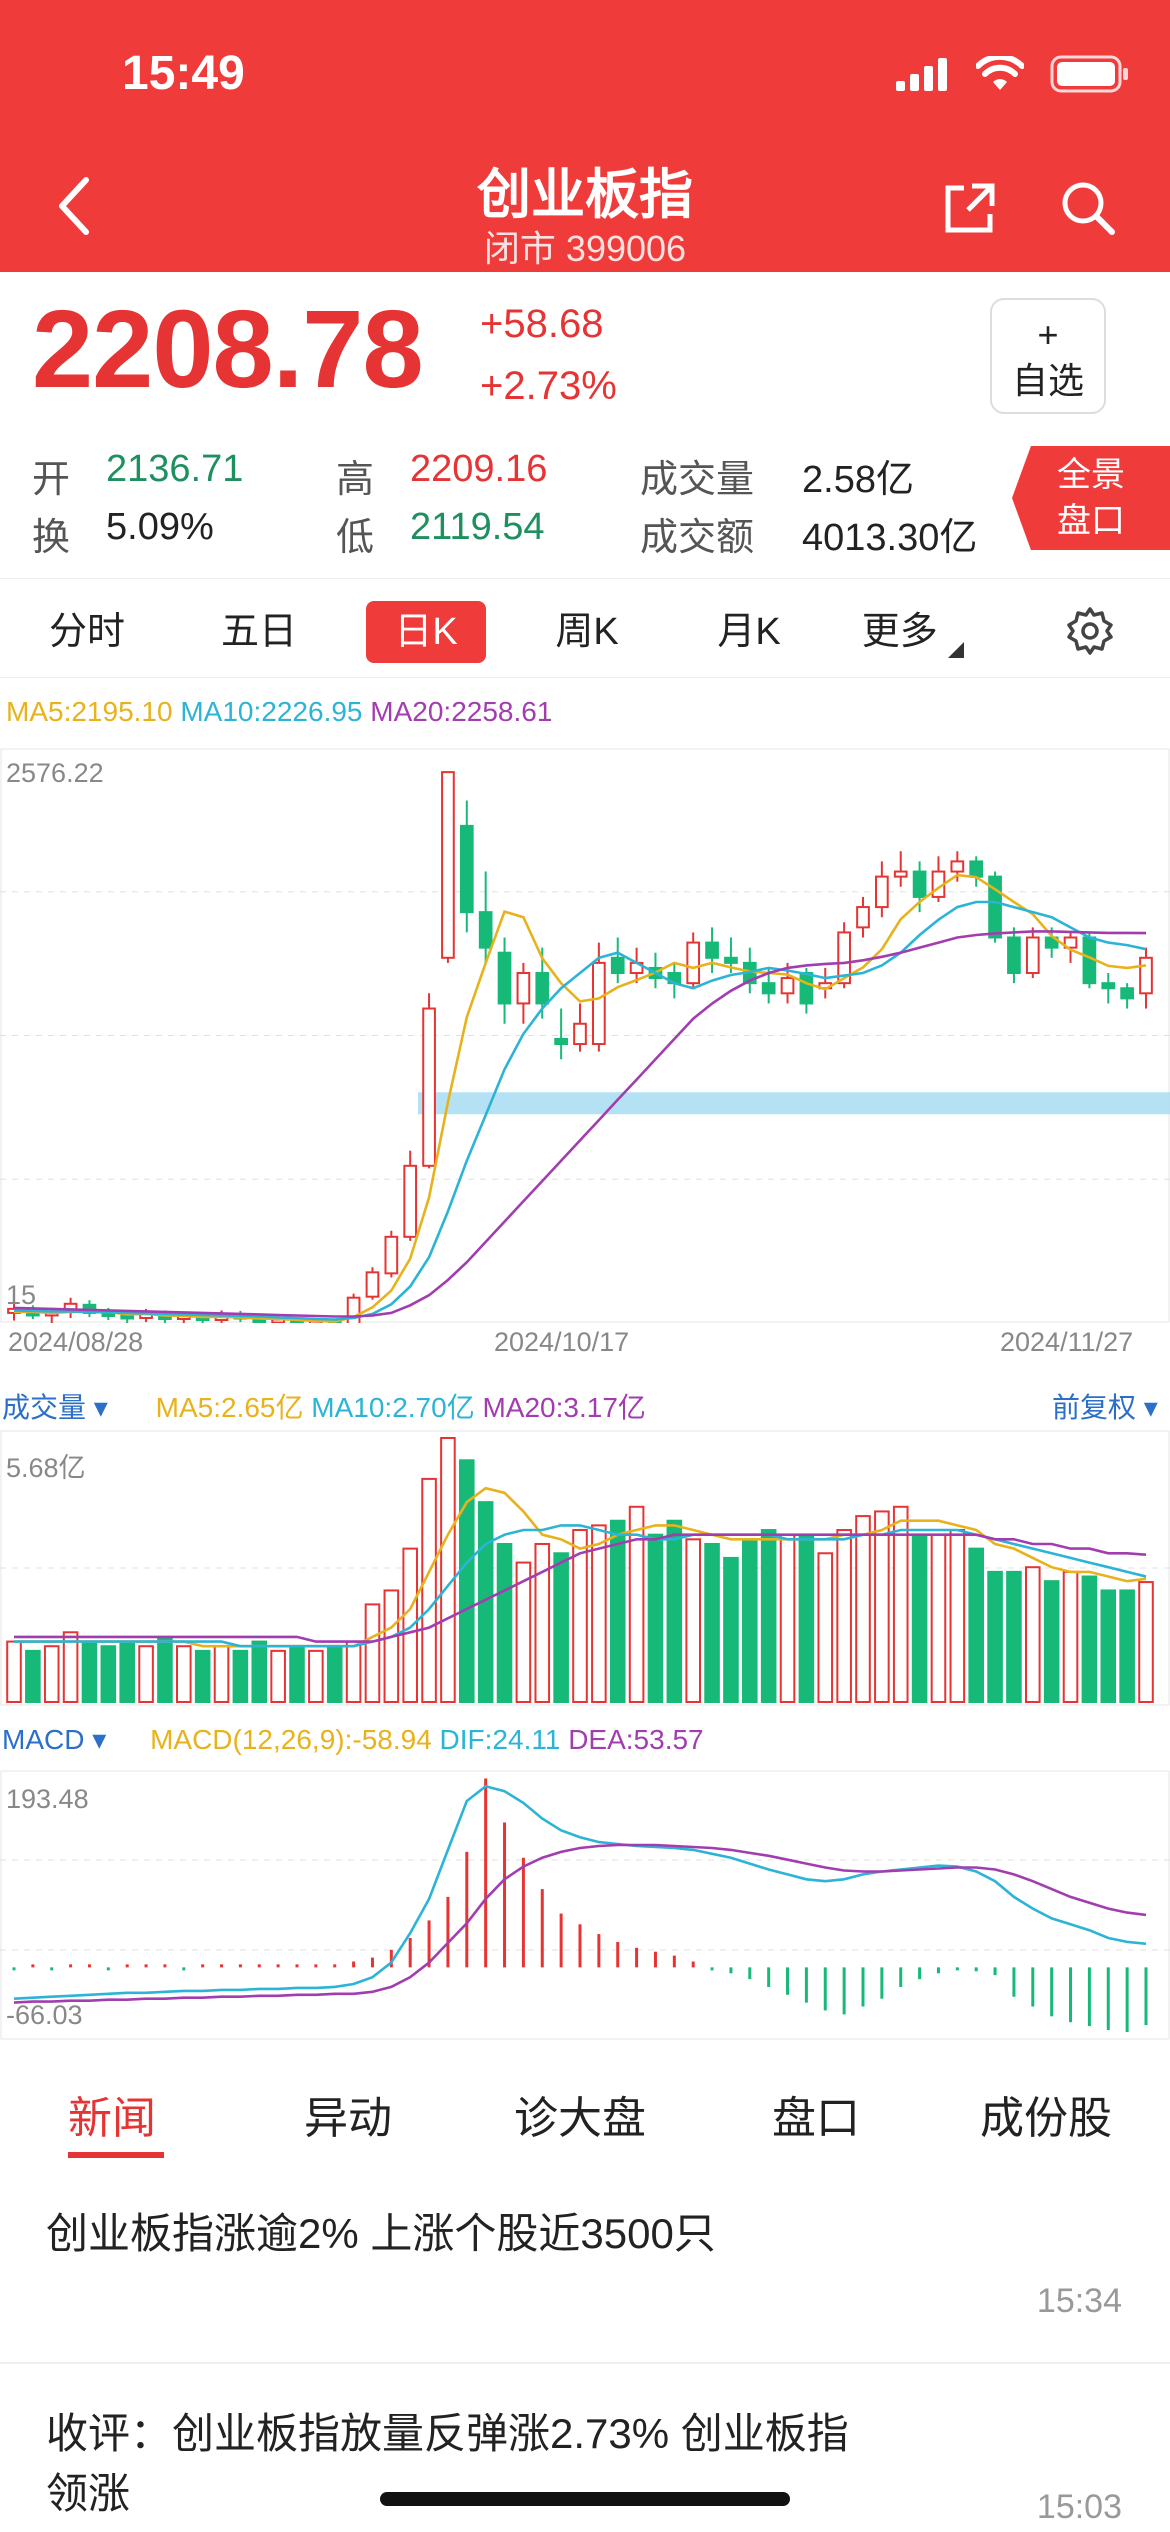 The image size is (1170, 2532). What do you see at coordinates (697, 538) in the screenshot?
I see `amount-label: 成交额` at bounding box center [697, 538].